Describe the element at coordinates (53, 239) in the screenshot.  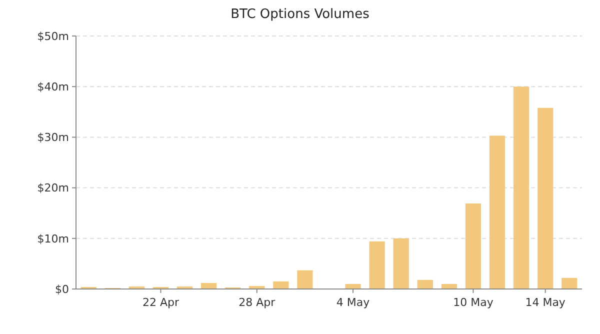
I see `y-tick-label: $10m` at that location.